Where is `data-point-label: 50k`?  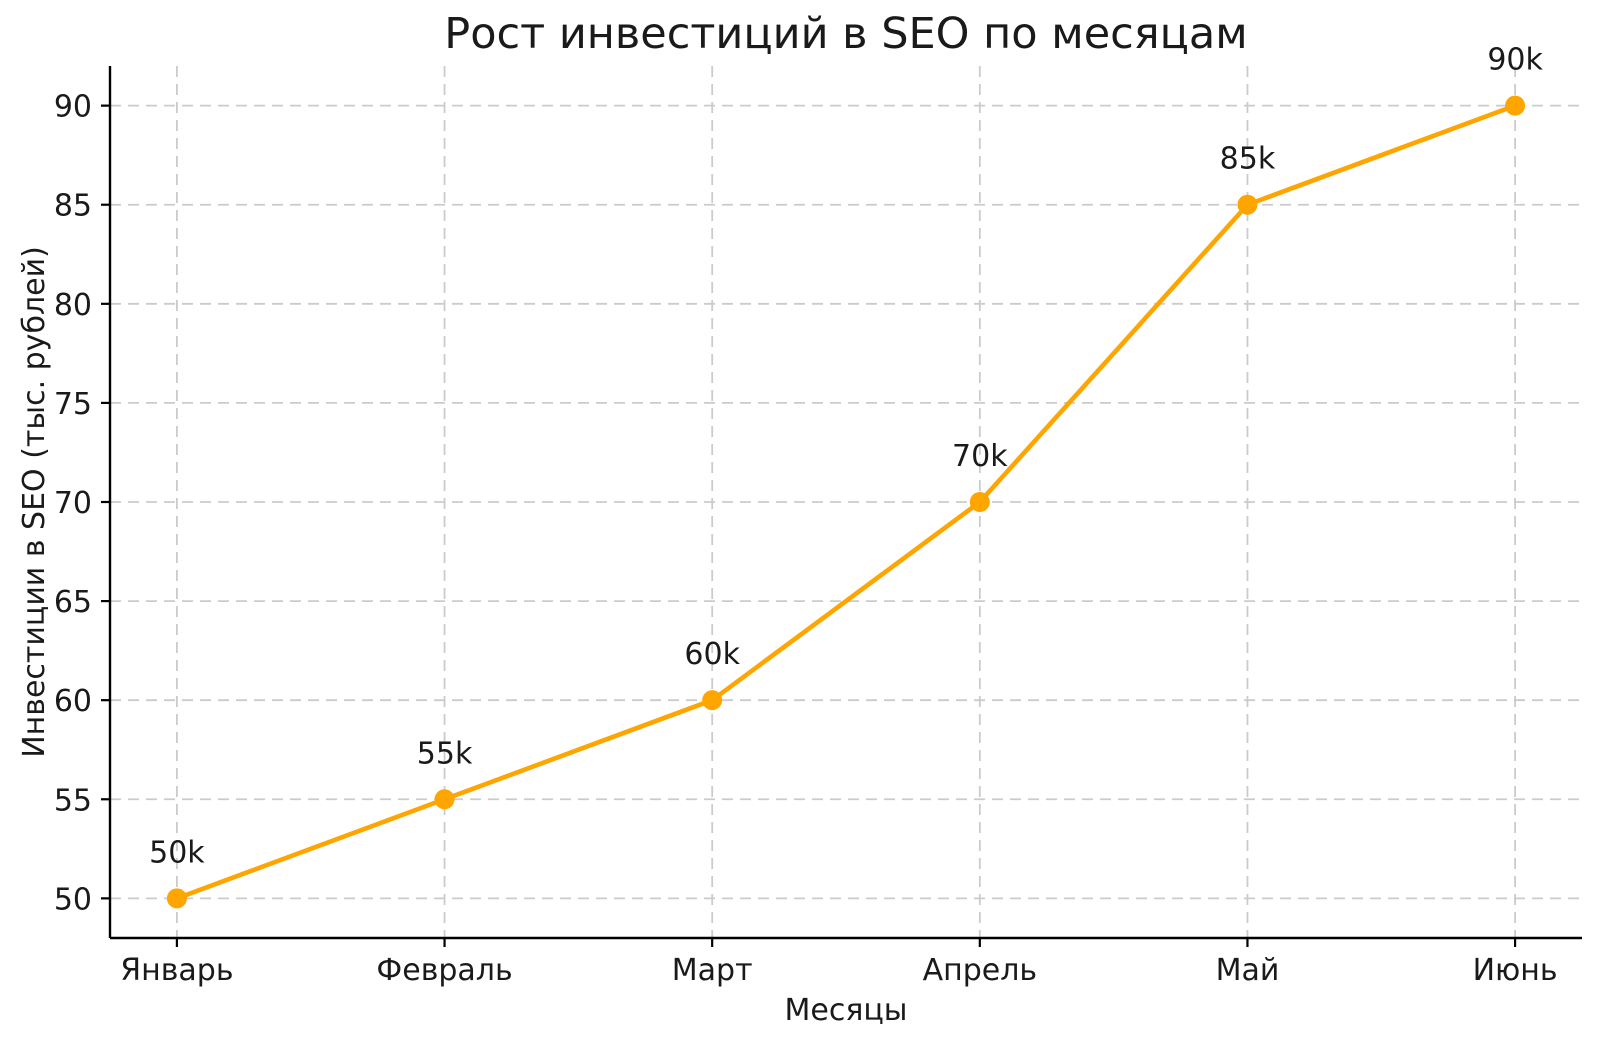 data-point-label: 50k is located at coordinates (177, 852).